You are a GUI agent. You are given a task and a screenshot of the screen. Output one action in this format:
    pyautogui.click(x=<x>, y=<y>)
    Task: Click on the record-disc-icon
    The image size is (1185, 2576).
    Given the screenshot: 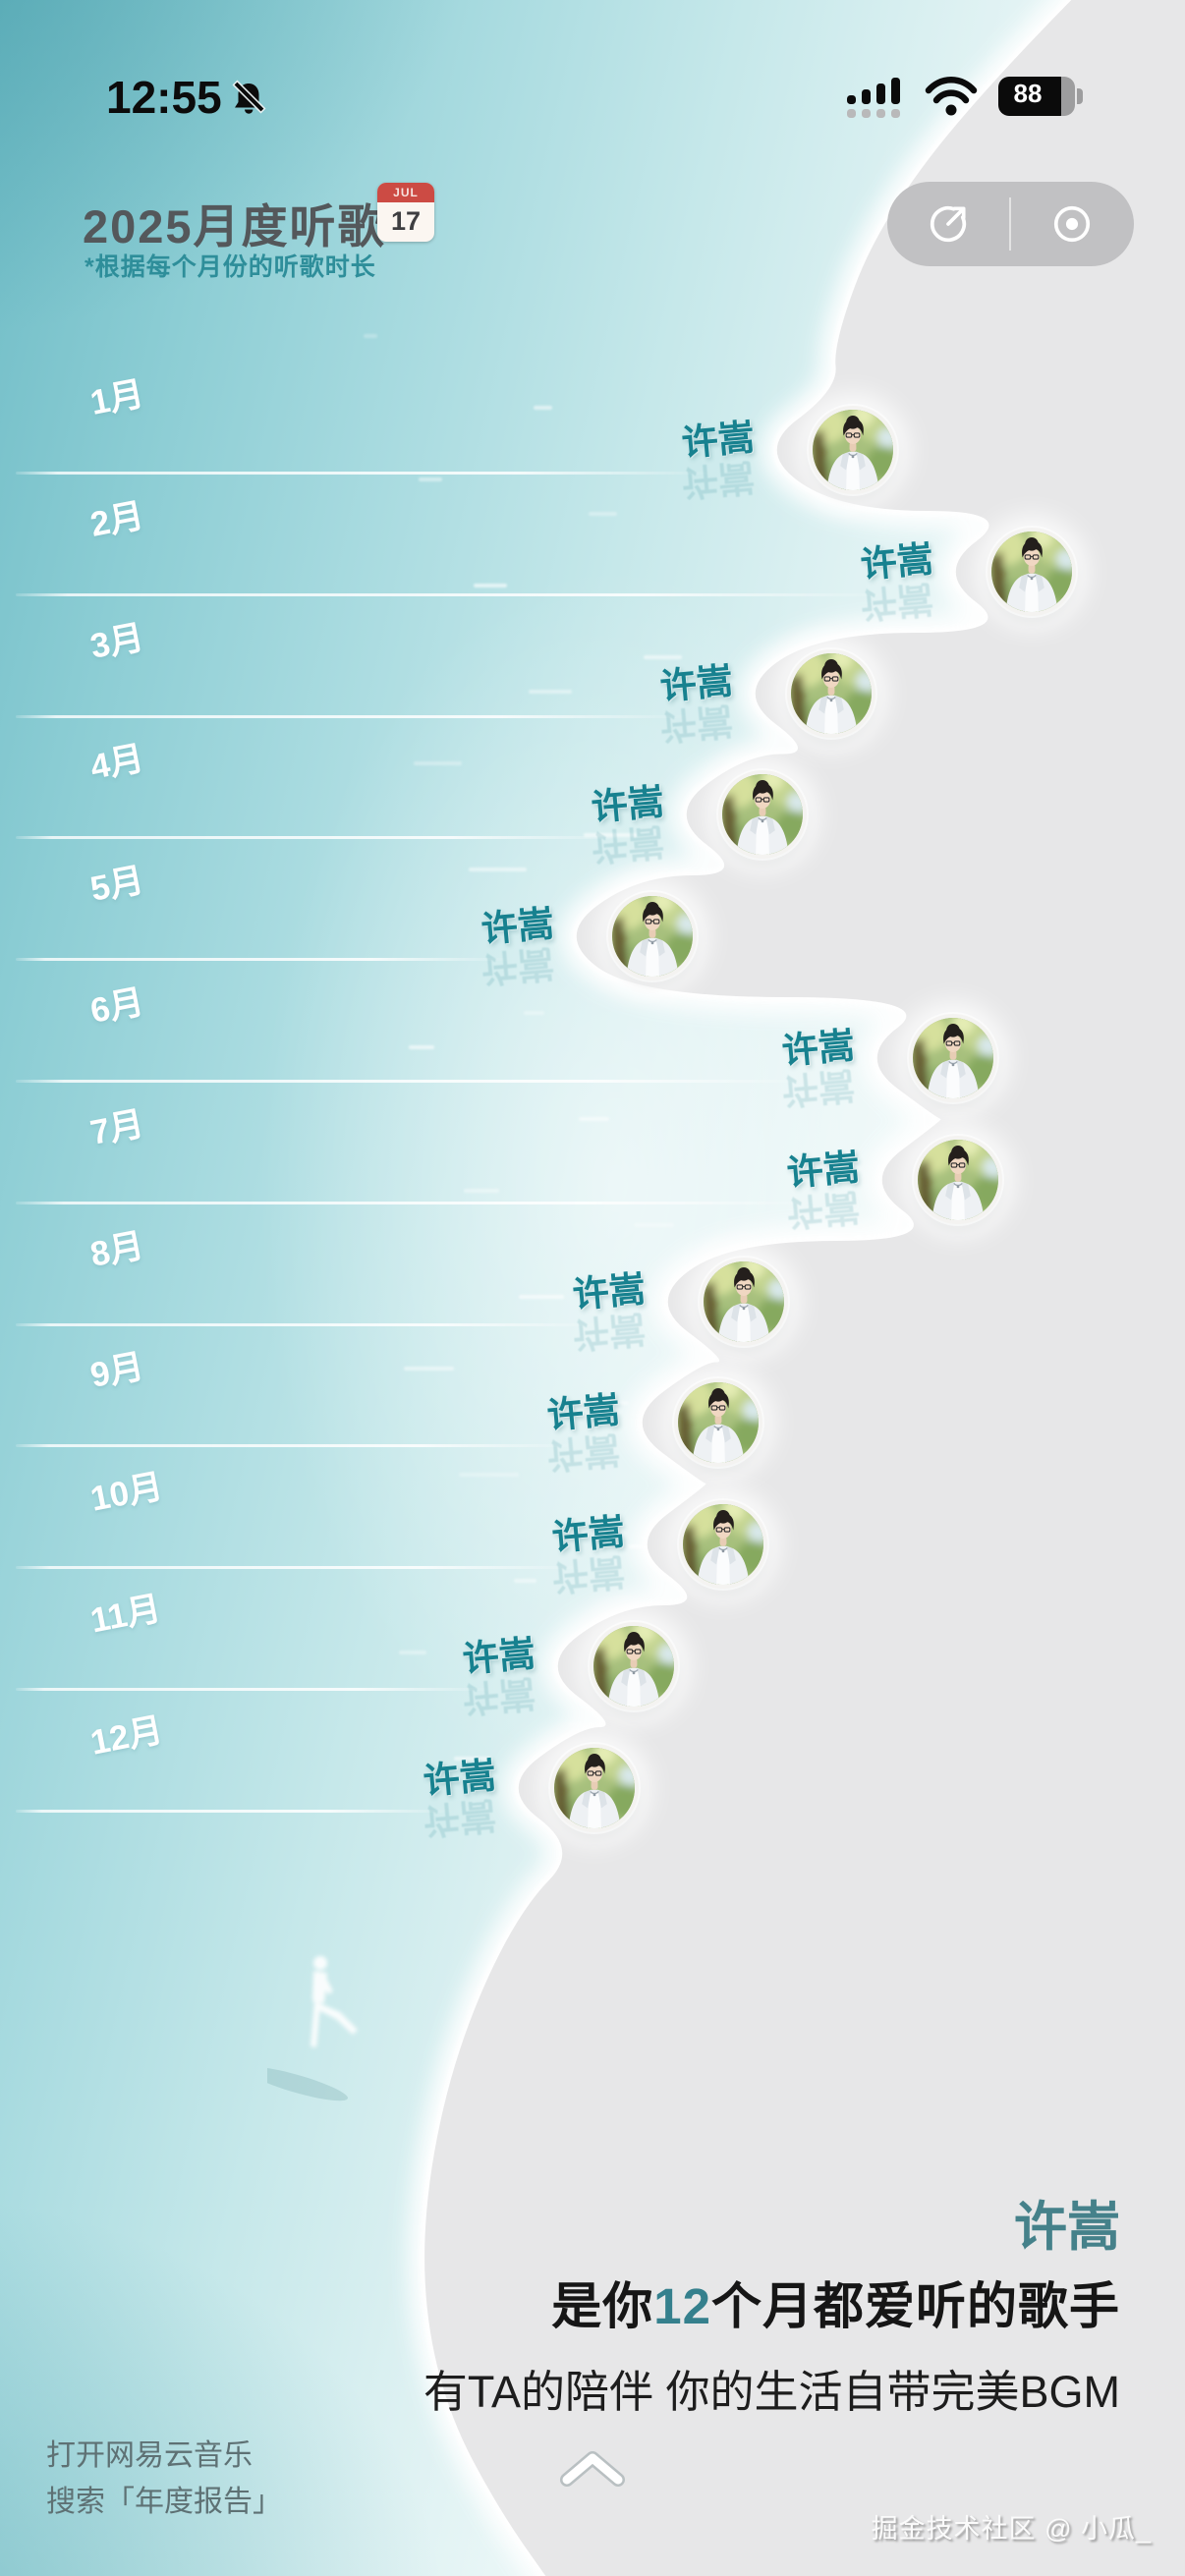 What is the action you would take?
    pyautogui.click(x=1072, y=224)
    